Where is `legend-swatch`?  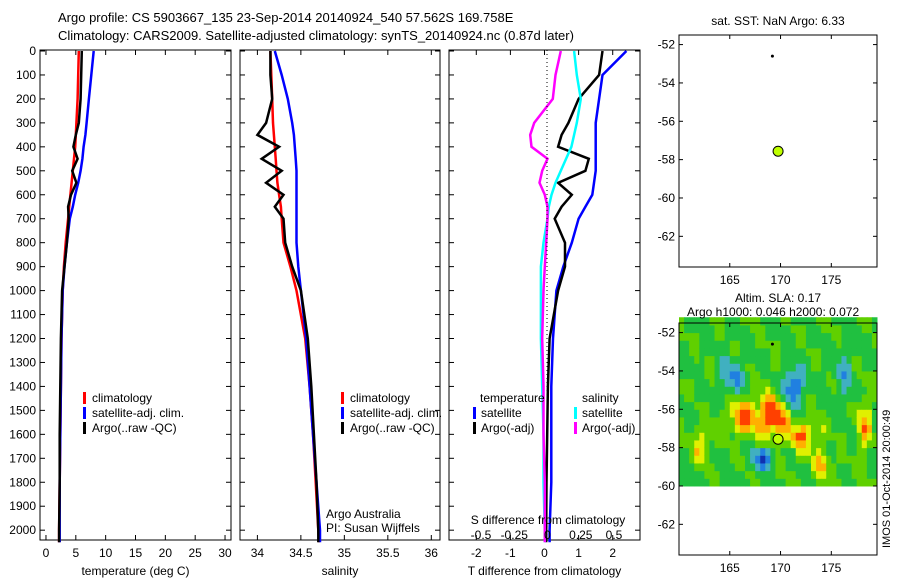 legend-swatch is located at coordinates (84, 413).